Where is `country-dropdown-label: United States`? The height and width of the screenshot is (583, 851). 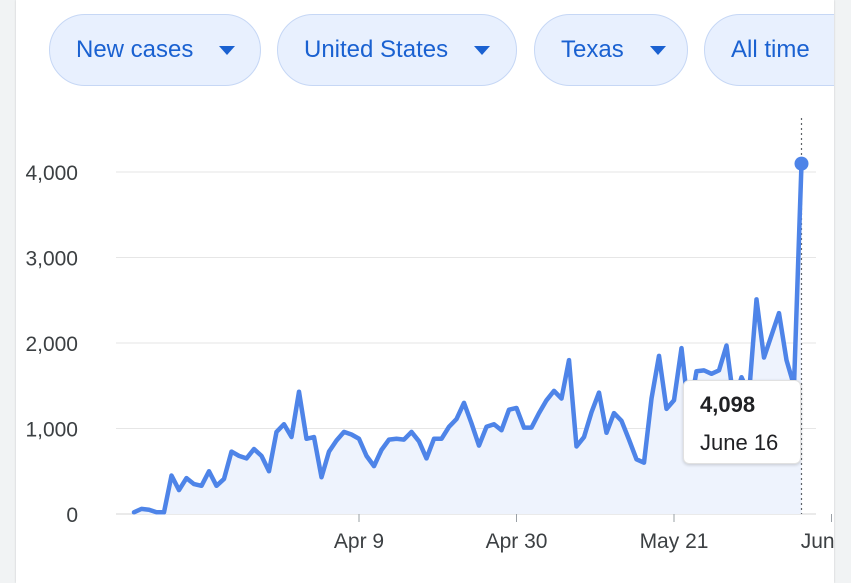 country-dropdown-label: United States is located at coordinates (376, 49).